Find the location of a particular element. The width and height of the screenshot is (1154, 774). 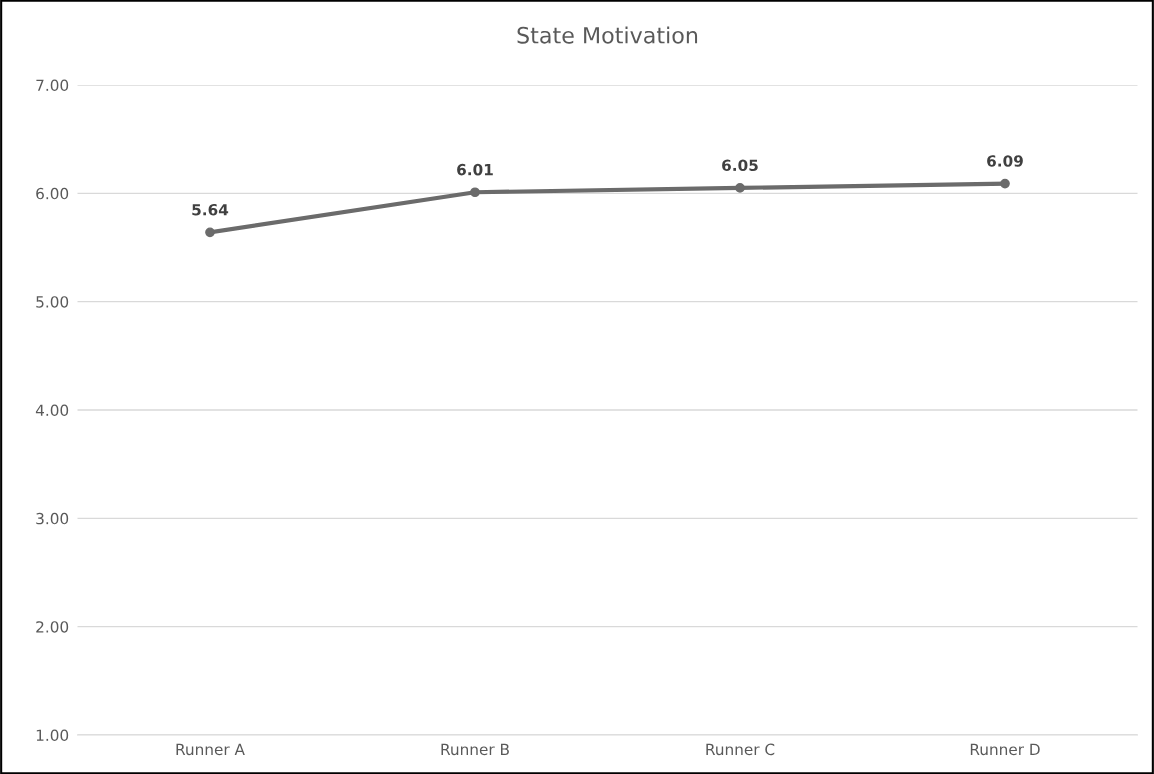

y-tick-label: 7.00 is located at coordinates (52, 85).